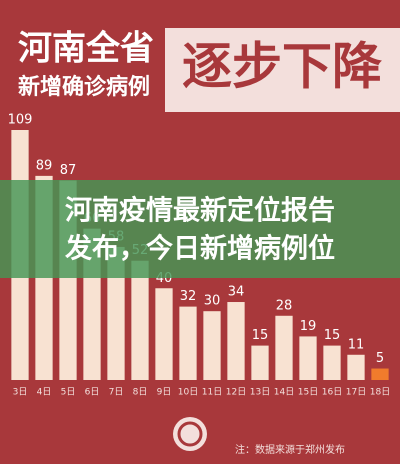  What do you see at coordinates (164, 392) in the screenshot?
I see `x-tick-label: 9日` at bounding box center [164, 392].